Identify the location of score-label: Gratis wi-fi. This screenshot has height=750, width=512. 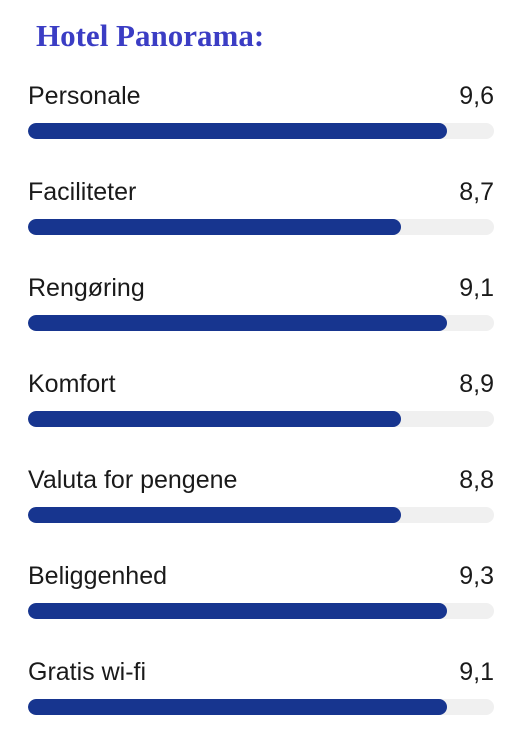
(87, 672).